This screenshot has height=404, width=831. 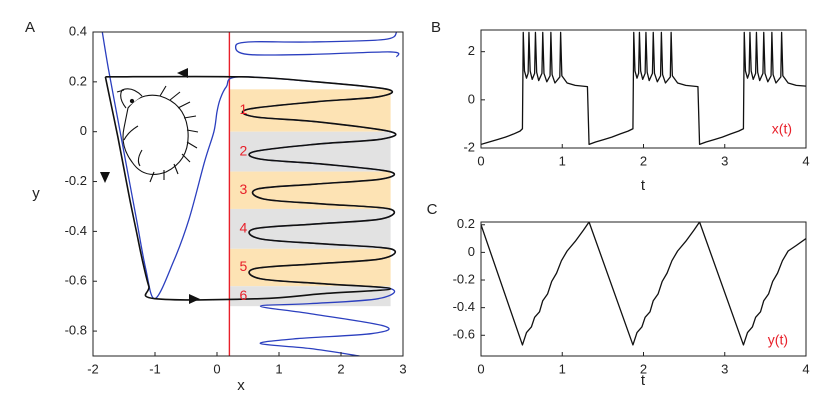 I want to click on band-label: 4, so click(x=244, y=228).